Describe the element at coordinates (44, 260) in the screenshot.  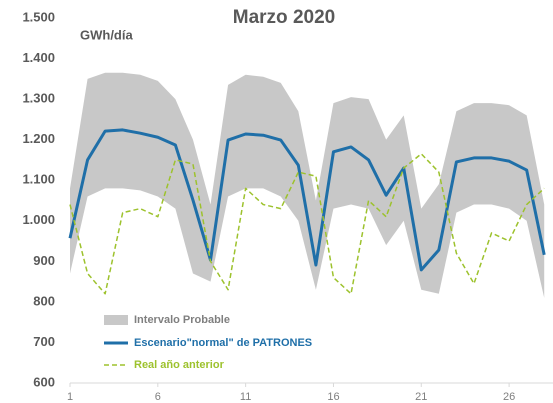
I see `y-tick-label: 900` at that location.